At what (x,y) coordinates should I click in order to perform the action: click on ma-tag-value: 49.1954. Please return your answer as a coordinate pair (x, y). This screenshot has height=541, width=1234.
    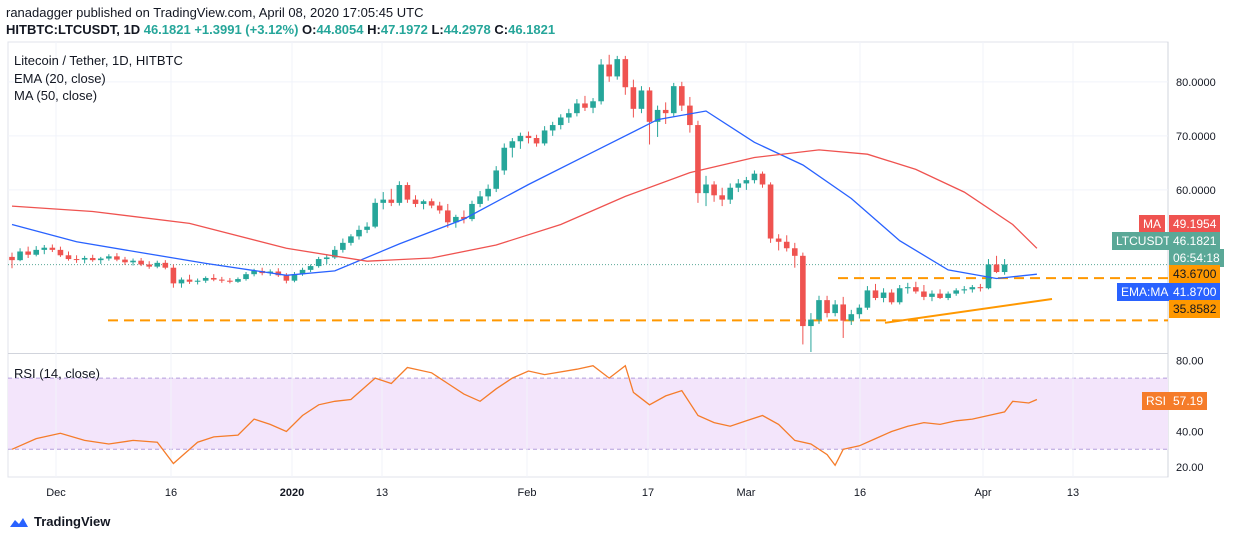
    Looking at the image, I should click on (1195, 224).